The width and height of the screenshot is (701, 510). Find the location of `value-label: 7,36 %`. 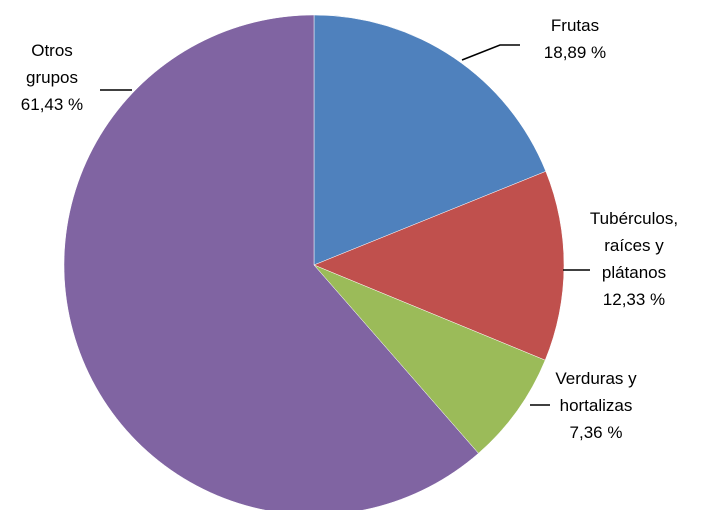

value-label: 7,36 % is located at coordinates (596, 432).